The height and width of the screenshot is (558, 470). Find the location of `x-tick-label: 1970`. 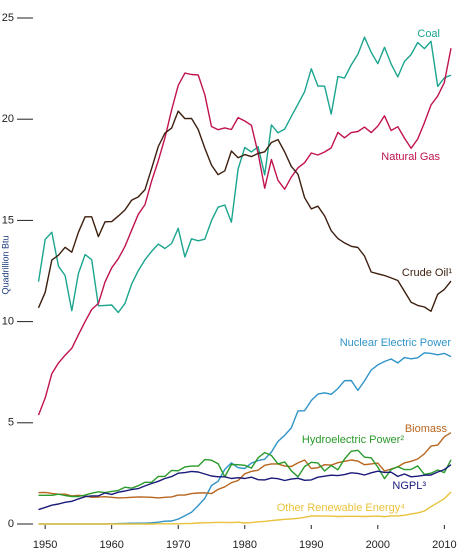

x-tick-label: 1970 is located at coordinates (178, 545).